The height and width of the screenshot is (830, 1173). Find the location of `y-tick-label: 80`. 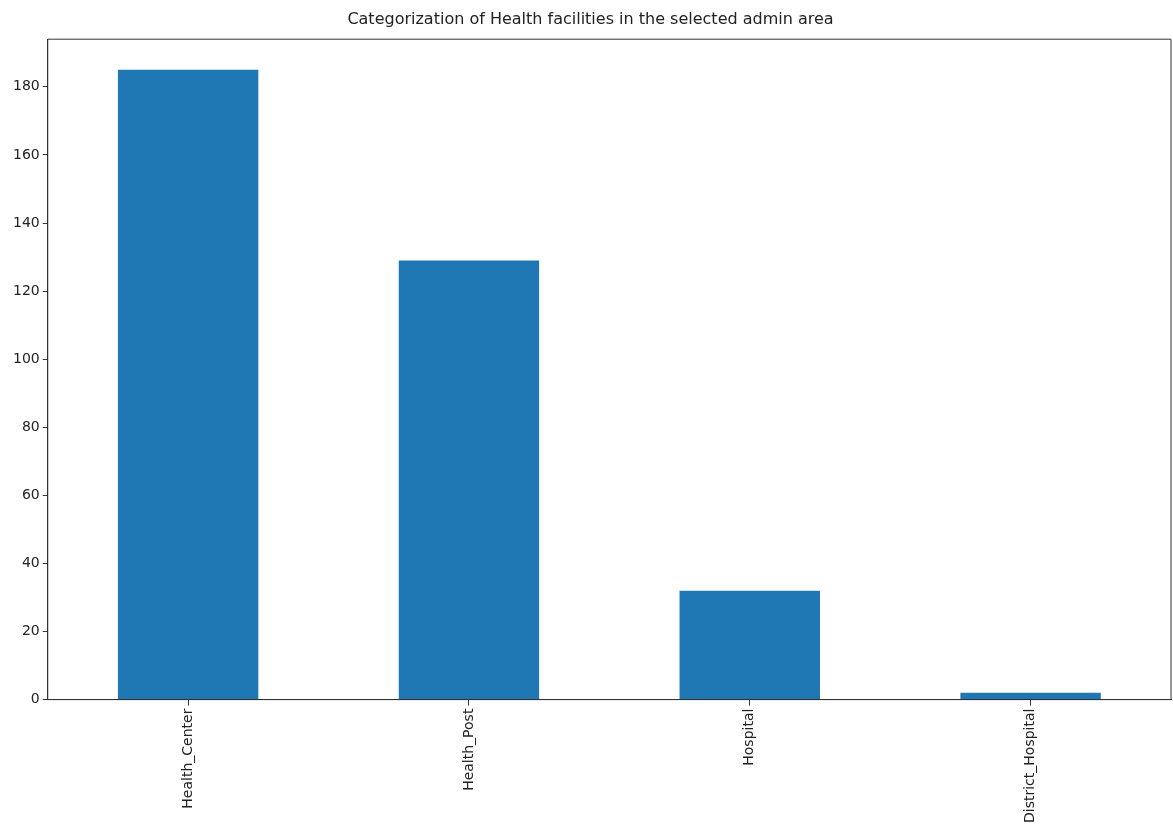

y-tick-label: 80 is located at coordinates (30, 425).